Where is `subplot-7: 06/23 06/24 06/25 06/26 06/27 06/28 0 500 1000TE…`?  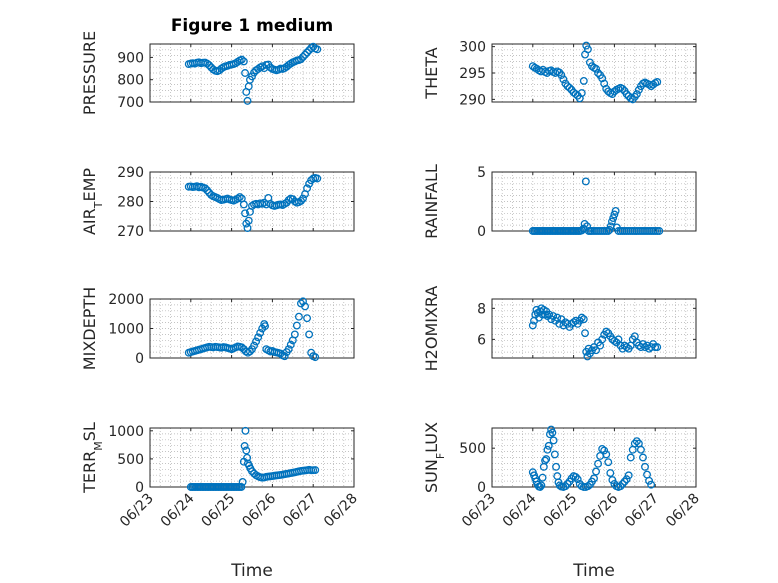
subplot-7: 06/23 06/24 06/25 06/26 06/27 06/28 0 500 1000TE… is located at coordinates (220, 476).